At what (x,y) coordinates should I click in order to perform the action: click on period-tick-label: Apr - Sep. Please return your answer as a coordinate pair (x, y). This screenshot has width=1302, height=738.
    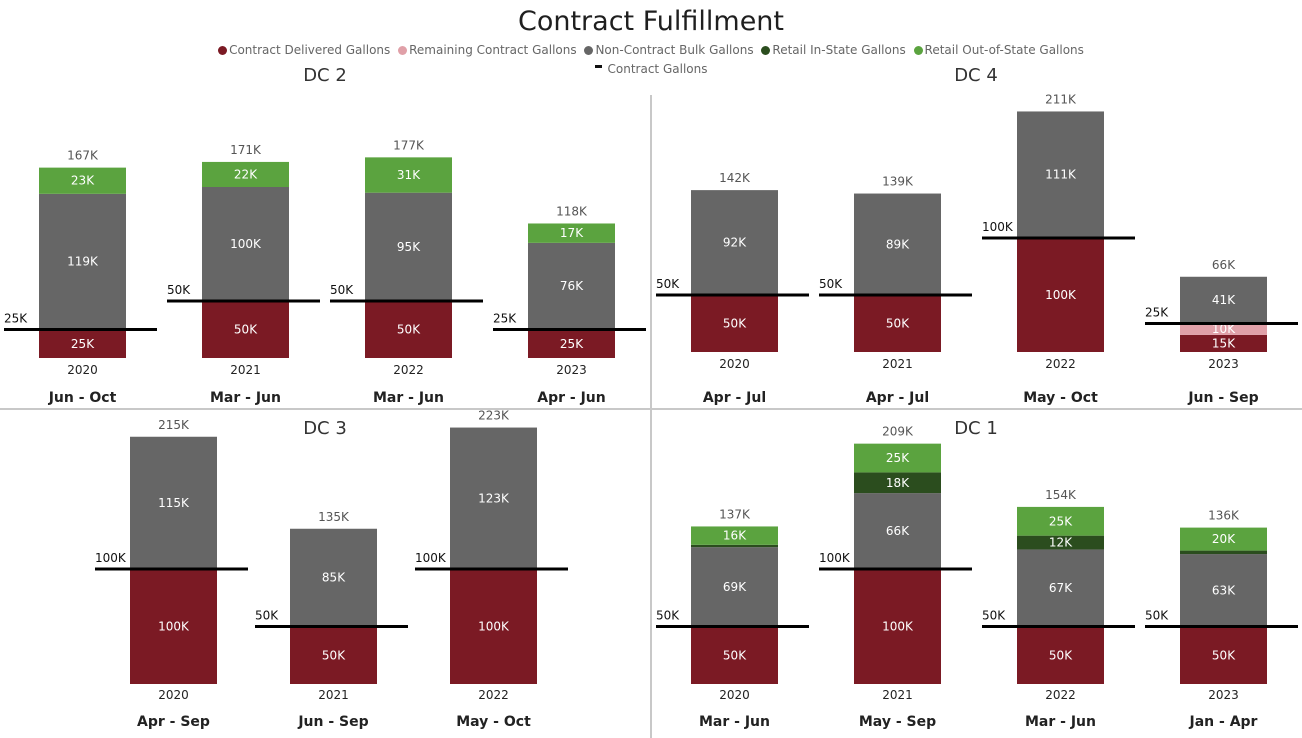
    Looking at the image, I should click on (173, 722).